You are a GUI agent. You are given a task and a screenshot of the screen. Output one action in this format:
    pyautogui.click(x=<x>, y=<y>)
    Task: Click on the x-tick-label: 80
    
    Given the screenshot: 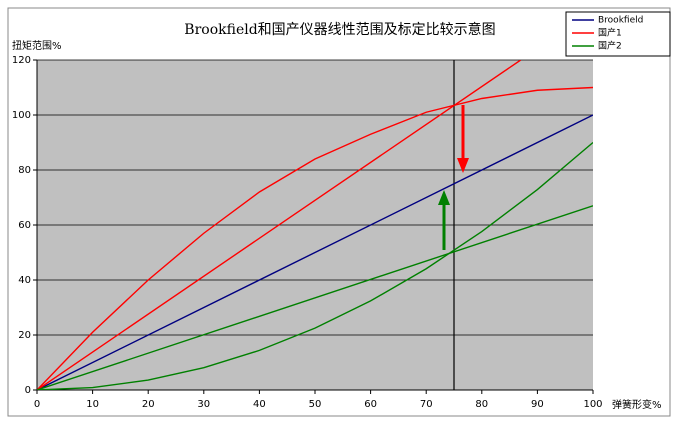 What is the action you would take?
    pyautogui.click(x=481, y=404)
    